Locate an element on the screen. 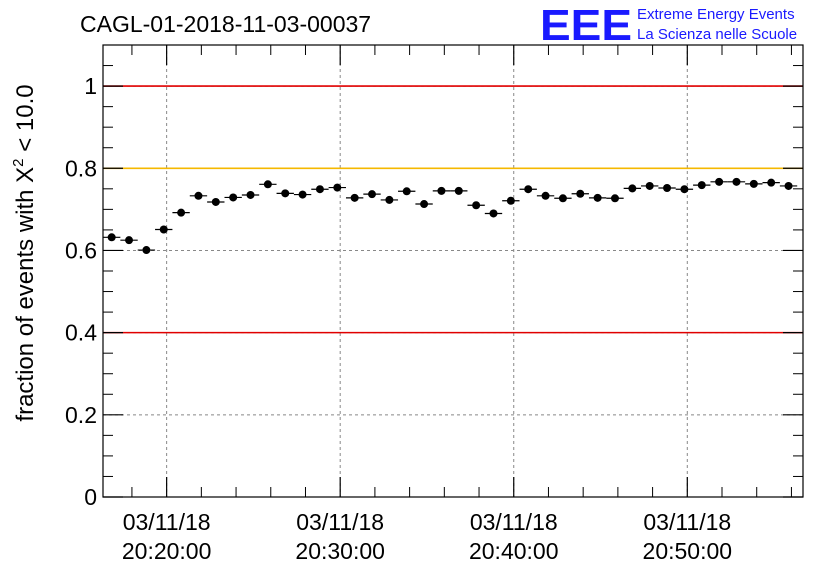 This screenshot has height=572, width=836. chart-title: CAGL-01-2018-11-03-00037 is located at coordinates (225, 24).